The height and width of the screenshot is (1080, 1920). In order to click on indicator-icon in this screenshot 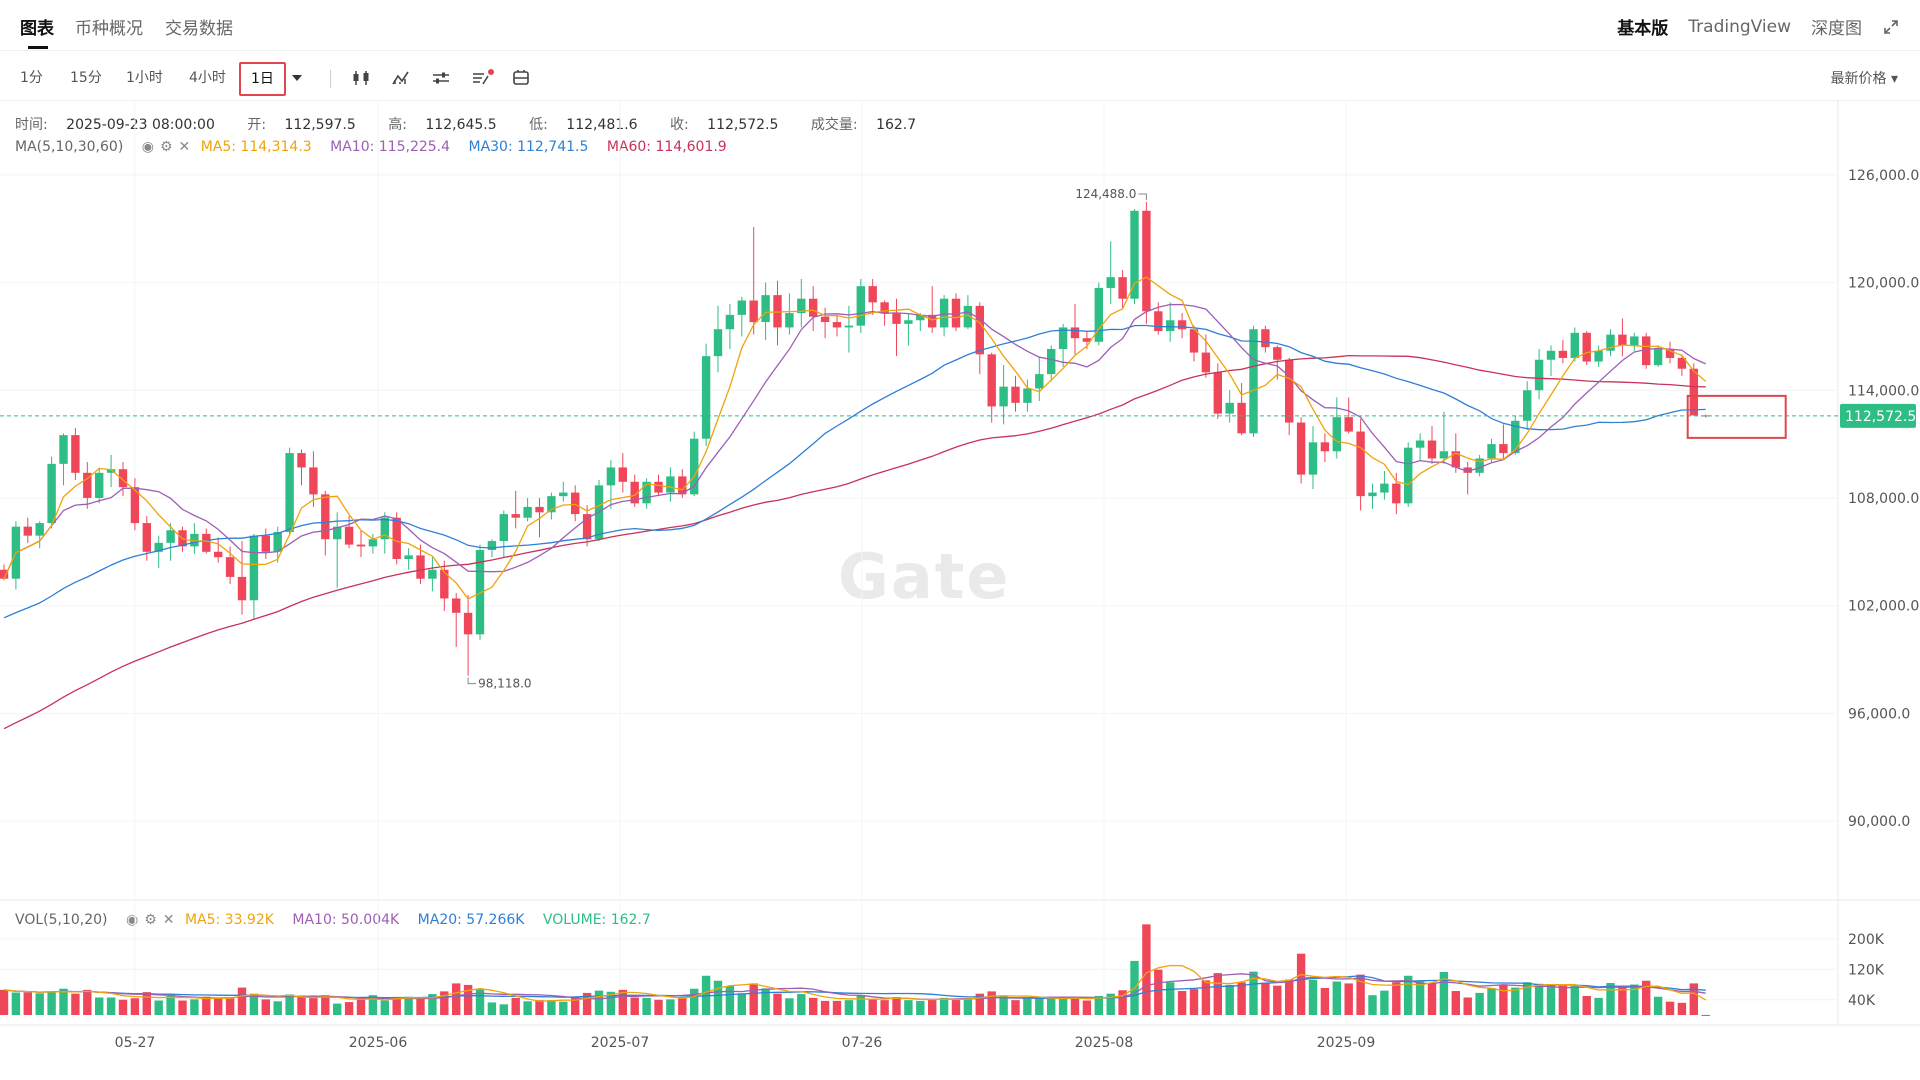, I will do `click(402, 78)`.